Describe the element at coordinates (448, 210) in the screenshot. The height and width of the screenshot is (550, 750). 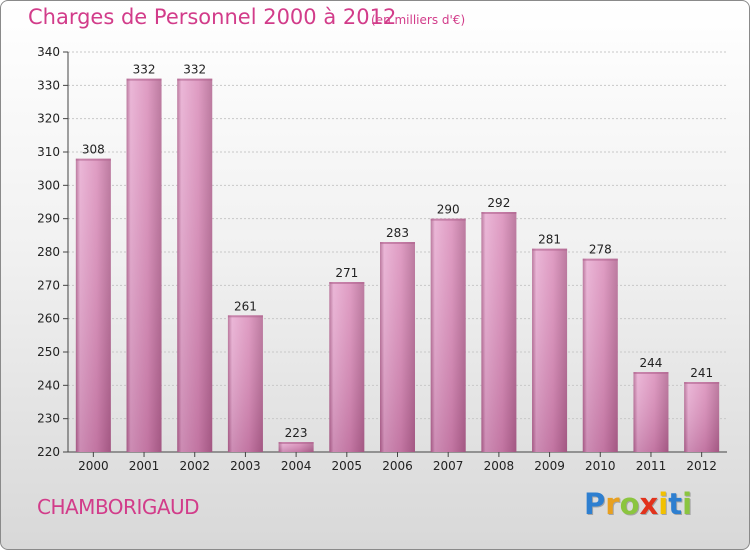
I see `data-label: 290` at that location.